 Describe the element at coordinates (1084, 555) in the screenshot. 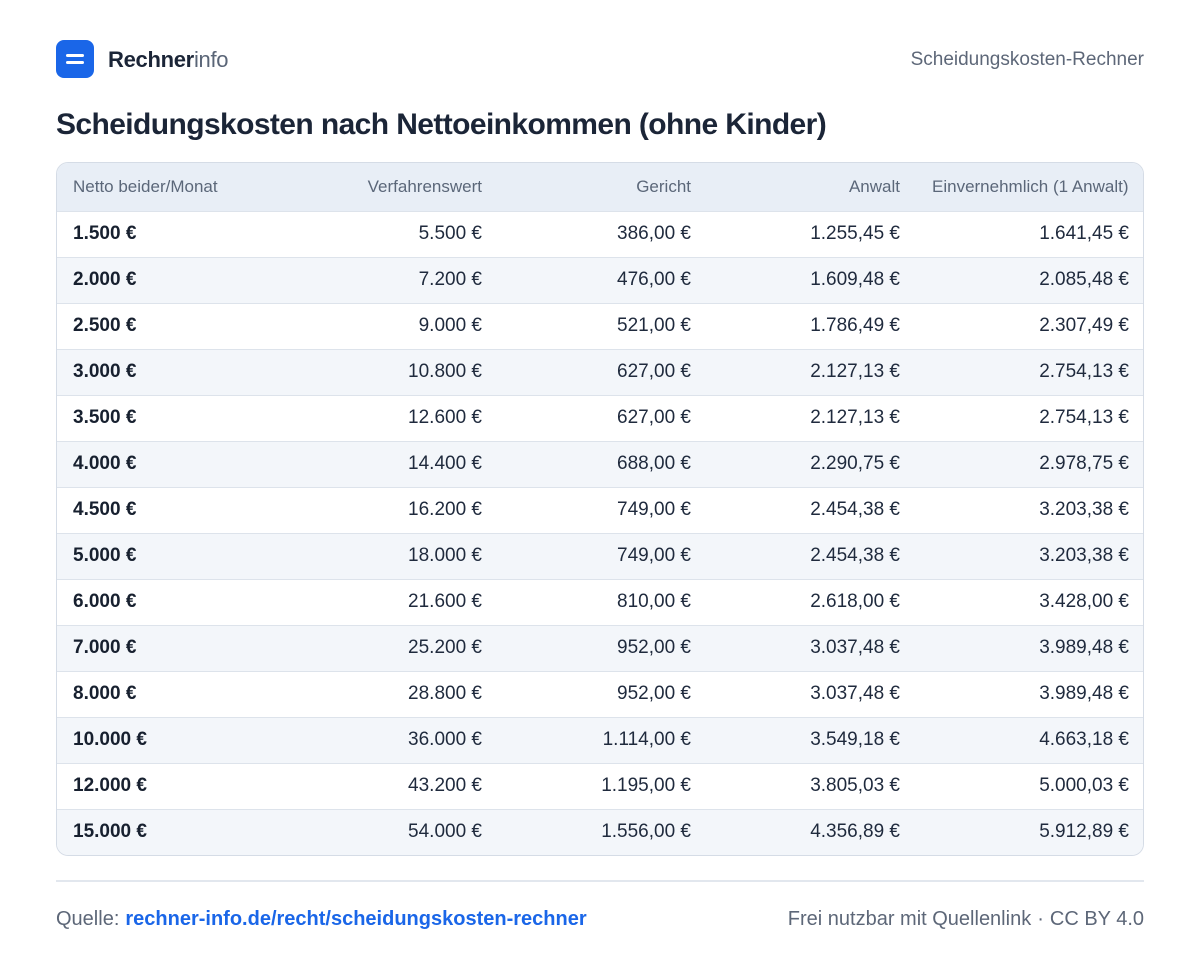

I see `table-cell: 3.203,38 €` at that location.